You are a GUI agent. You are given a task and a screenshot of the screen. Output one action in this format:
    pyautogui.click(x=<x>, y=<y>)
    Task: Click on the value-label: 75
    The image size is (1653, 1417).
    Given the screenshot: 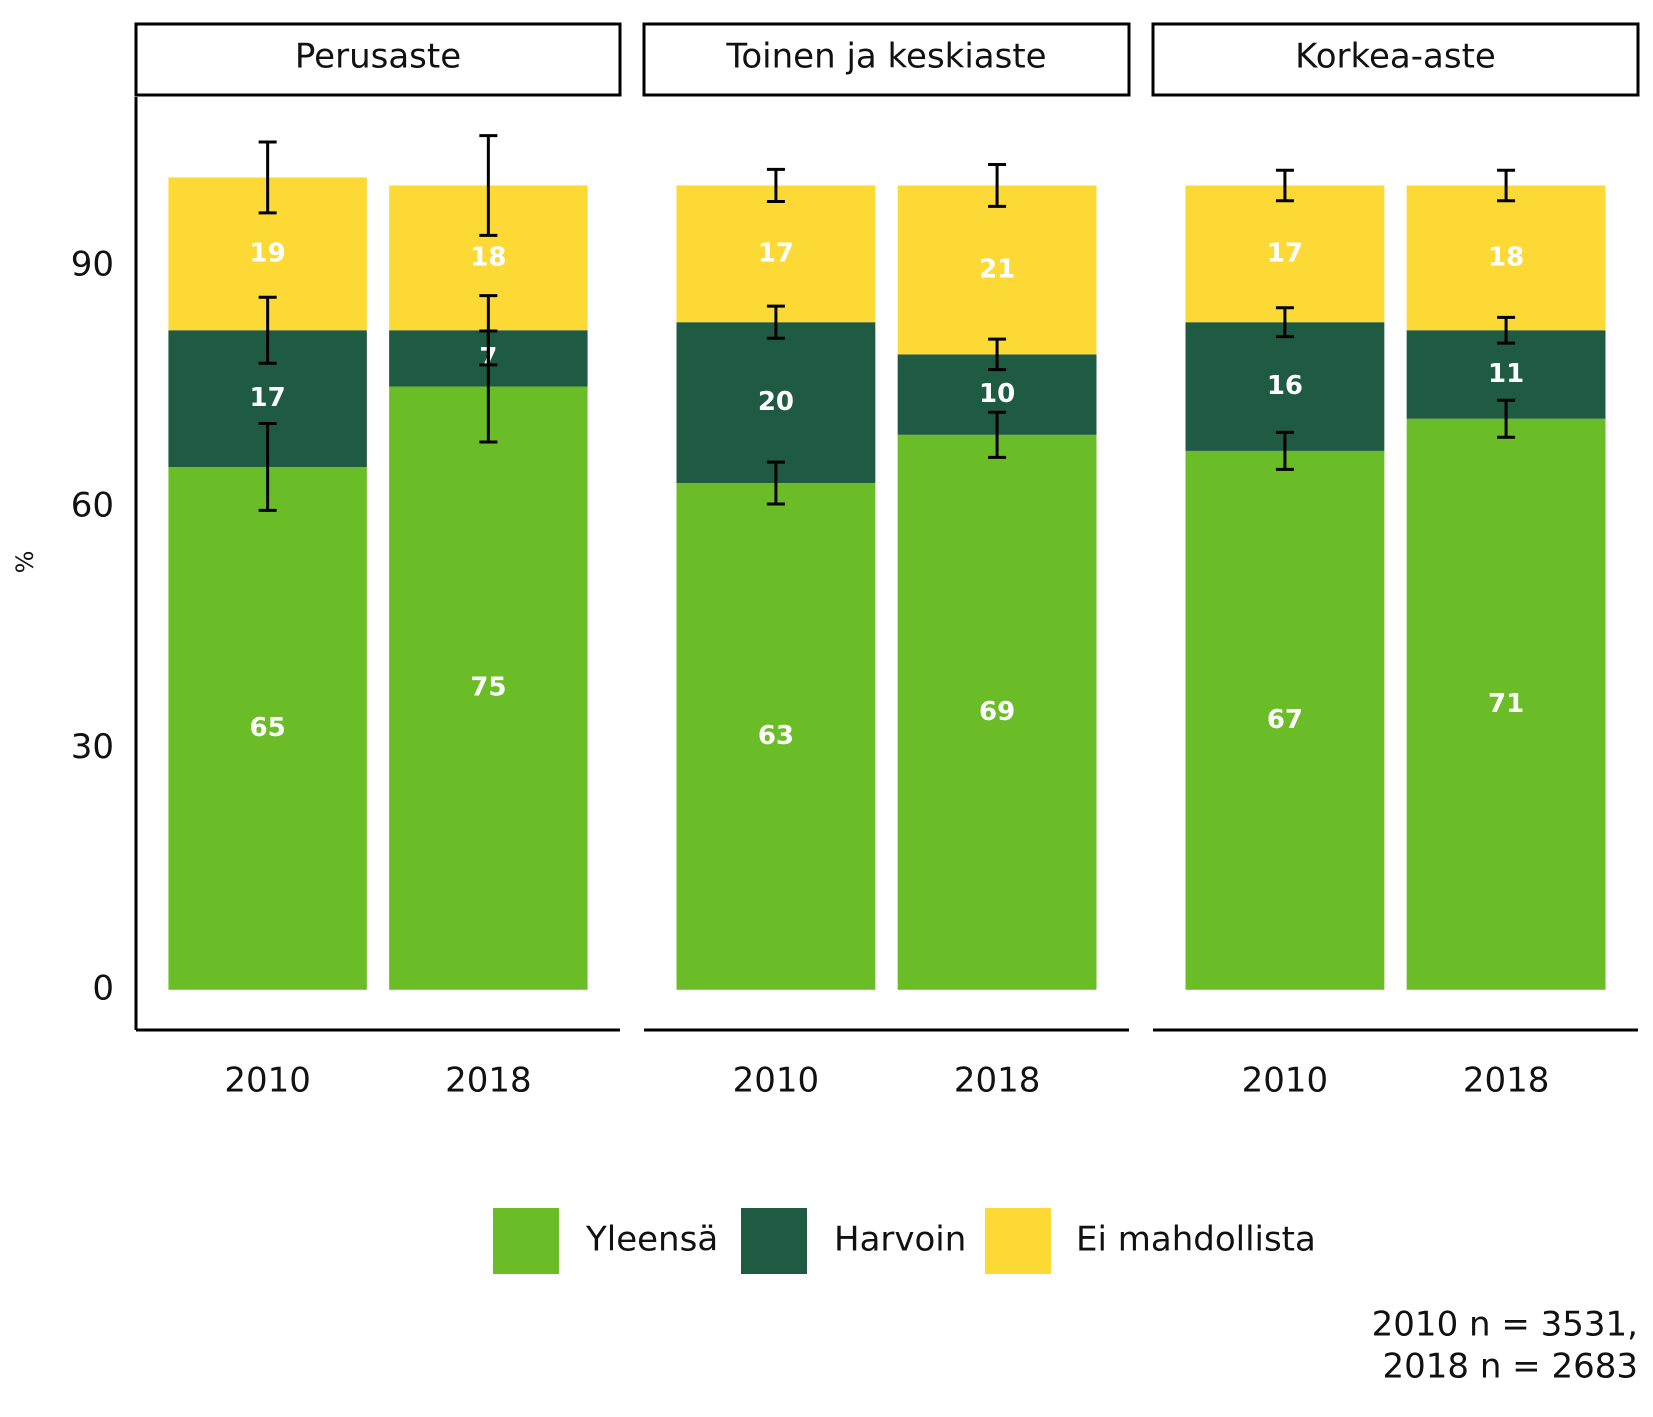 What is the action you would take?
    pyautogui.click(x=488, y=688)
    